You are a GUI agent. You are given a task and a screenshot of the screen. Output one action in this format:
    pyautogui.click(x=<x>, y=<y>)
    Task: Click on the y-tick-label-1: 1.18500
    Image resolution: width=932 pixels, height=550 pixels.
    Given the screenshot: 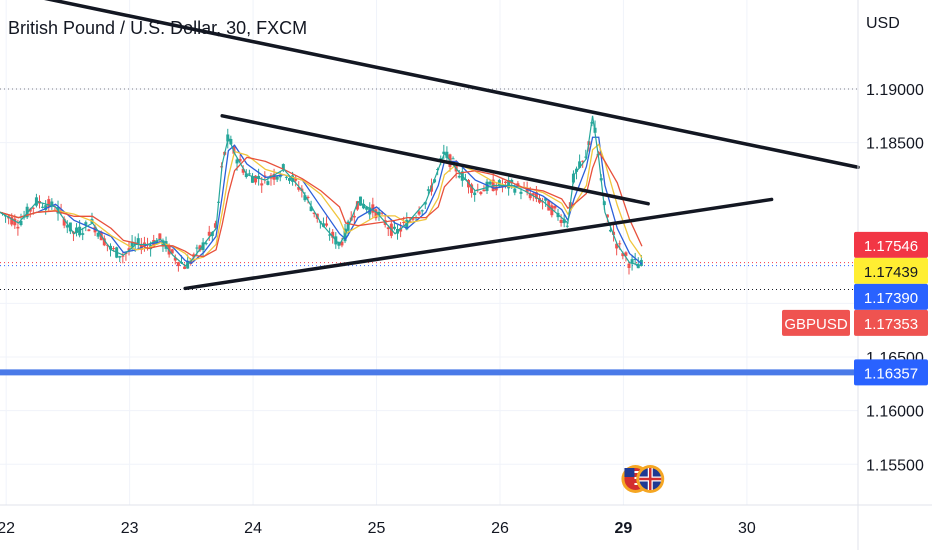 What is the action you would take?
    pyautogui.click(x=895, y=144)
    